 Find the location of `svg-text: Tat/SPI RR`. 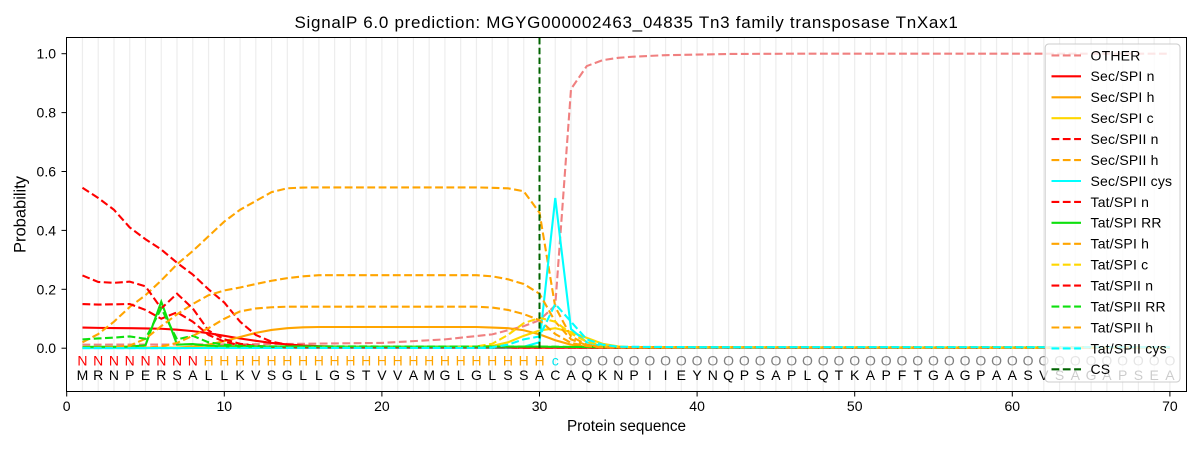

svg-text: Tat/SPI RR is located at coordinates (1126, 223).